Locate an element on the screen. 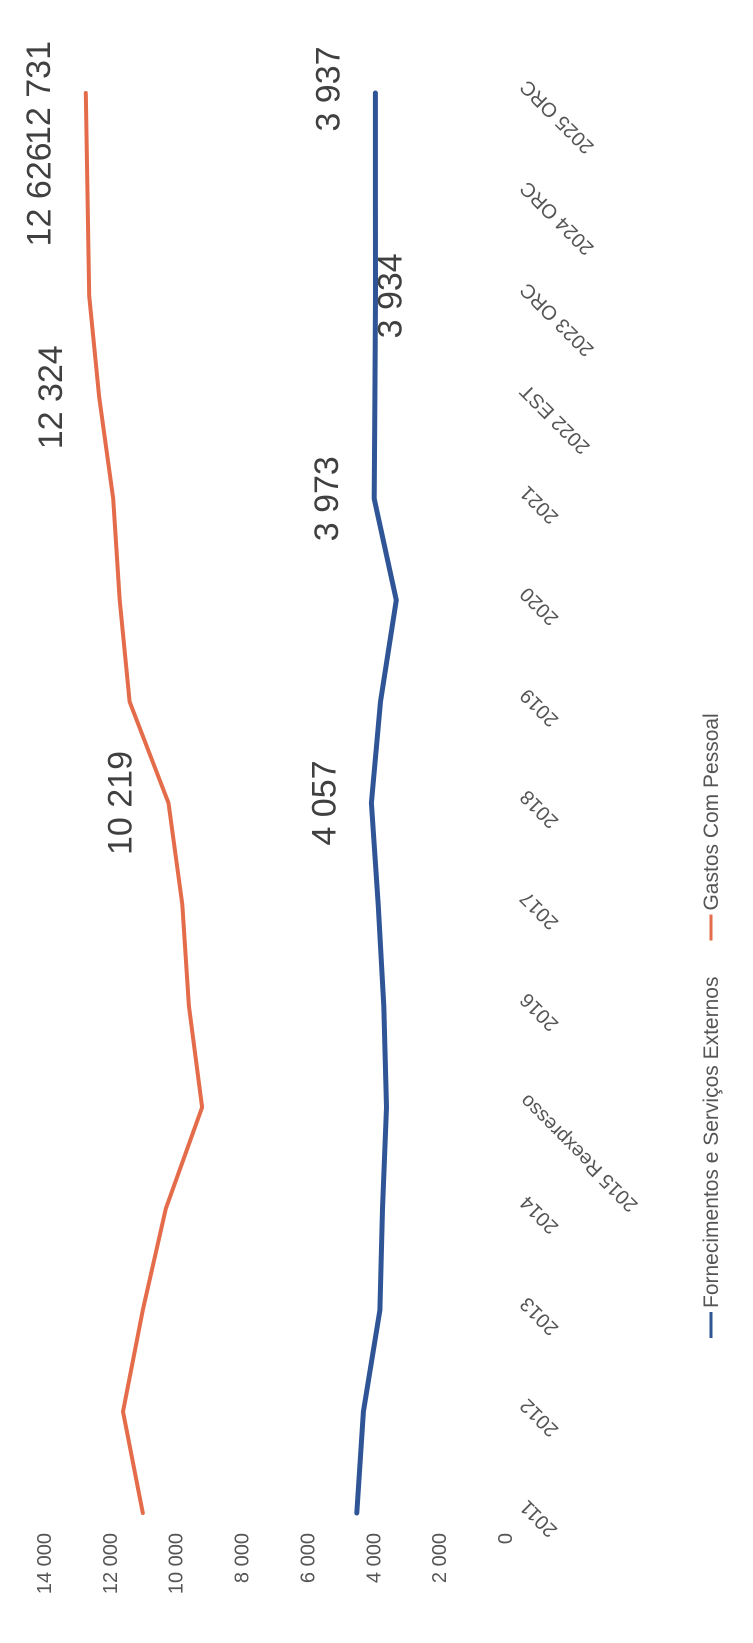  x-tick-label: 2020 is located at coordinates (539, 606).